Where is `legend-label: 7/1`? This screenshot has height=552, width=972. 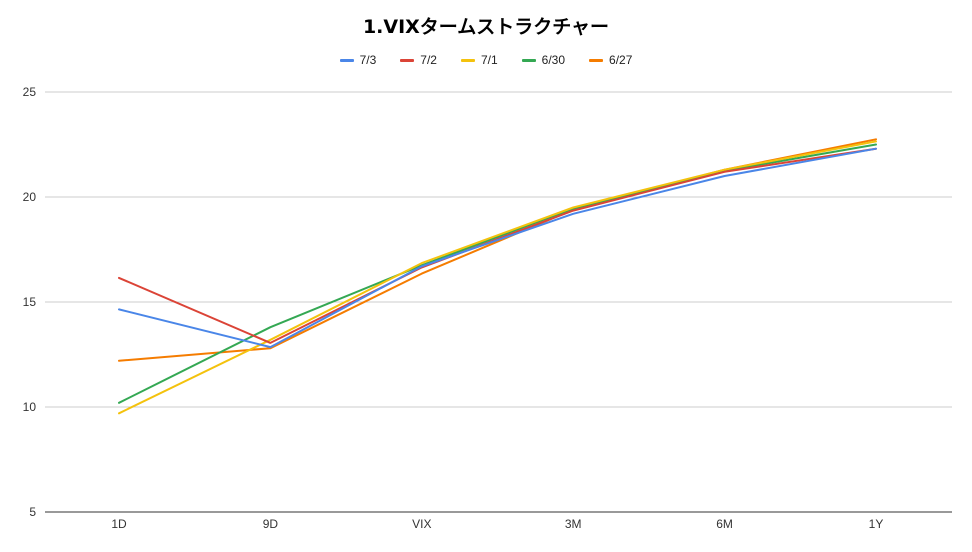 legend-label: 7/1 is located at coordinates (489, 60).